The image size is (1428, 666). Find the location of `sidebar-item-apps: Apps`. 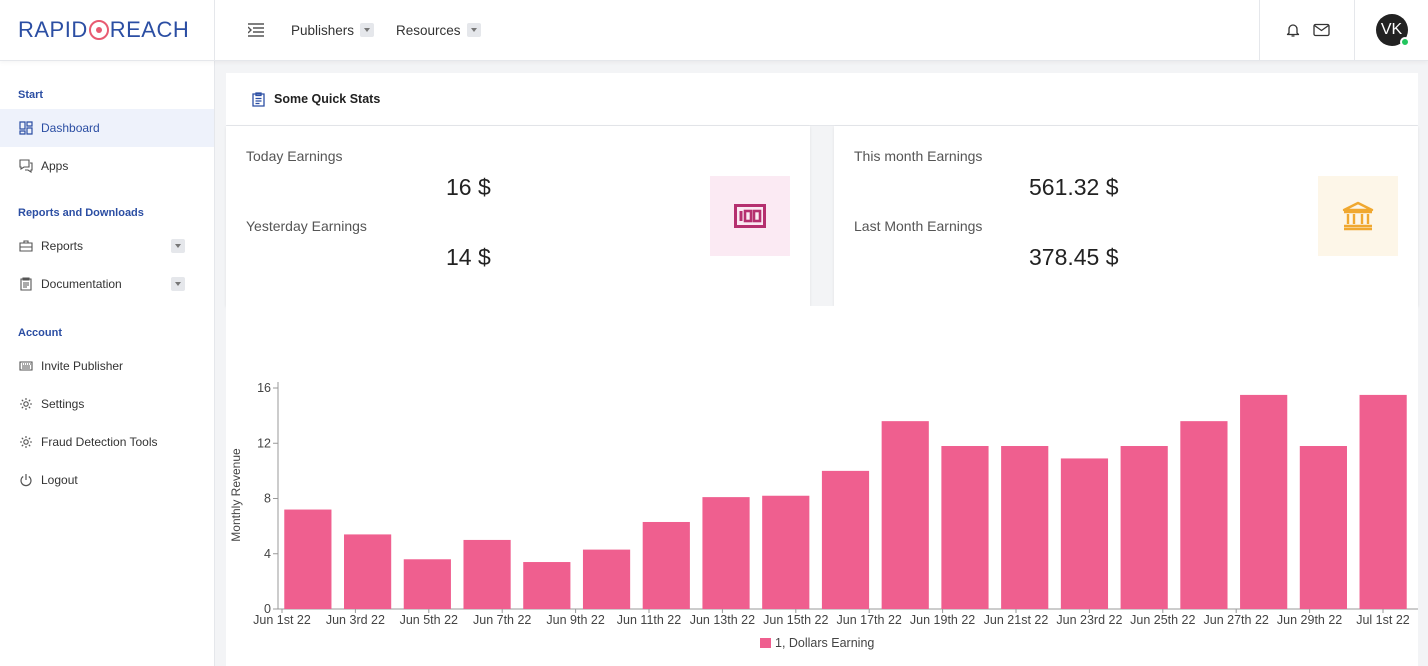

sidebar-item-apps: Apps is located at coordinates (107, 166).